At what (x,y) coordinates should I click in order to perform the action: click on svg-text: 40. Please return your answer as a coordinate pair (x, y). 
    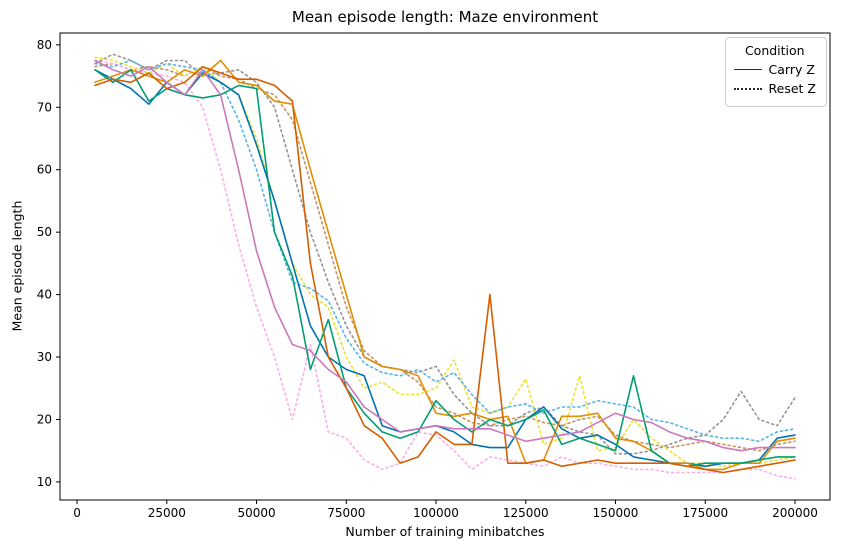
    Looking at the image, I should click on (44, 295).